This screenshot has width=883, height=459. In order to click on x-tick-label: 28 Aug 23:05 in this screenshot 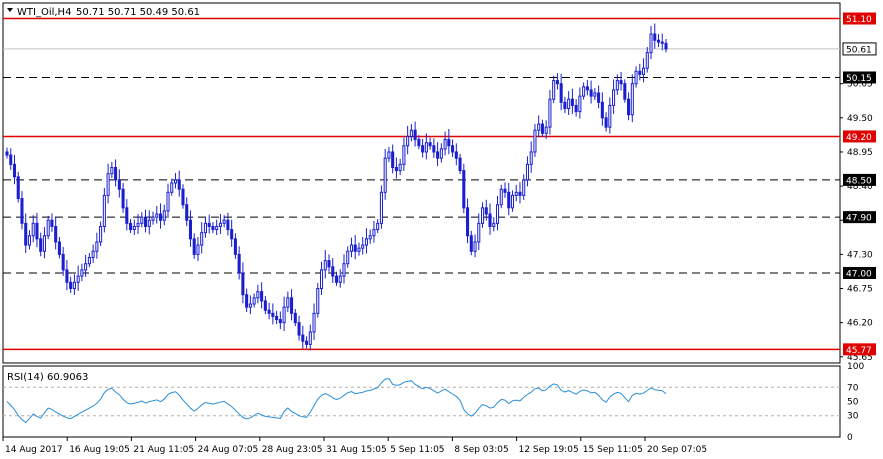, I will do `click(292, 450)`.